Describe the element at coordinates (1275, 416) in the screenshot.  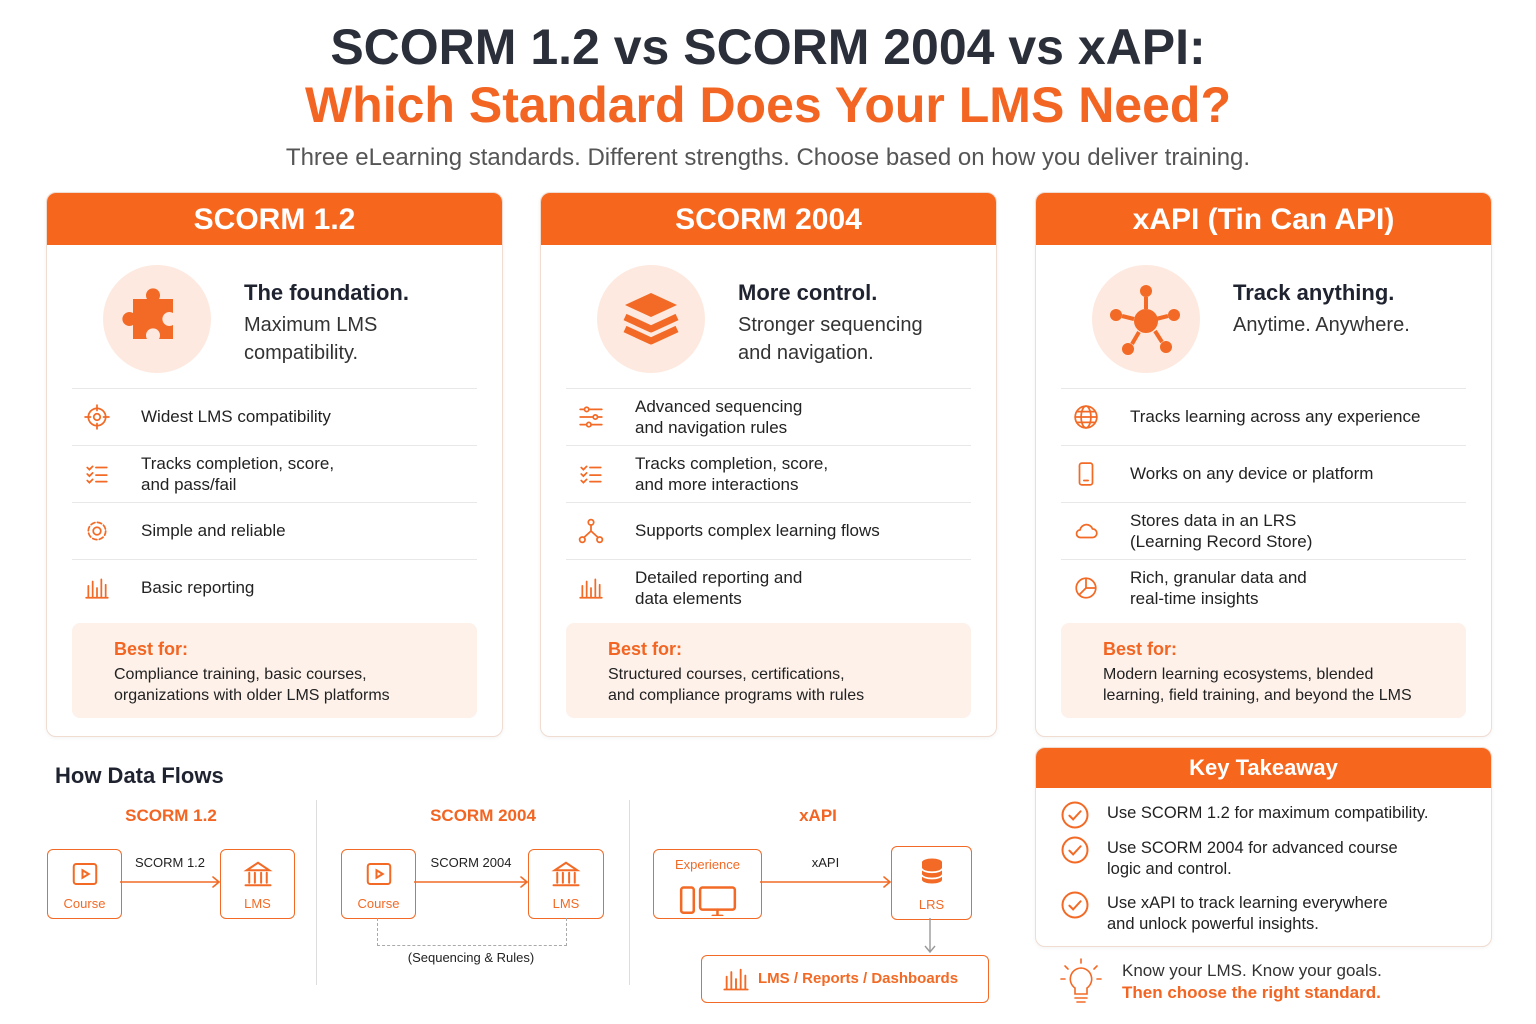
I see `feature-text: Tracks learning across any experience` at that location.